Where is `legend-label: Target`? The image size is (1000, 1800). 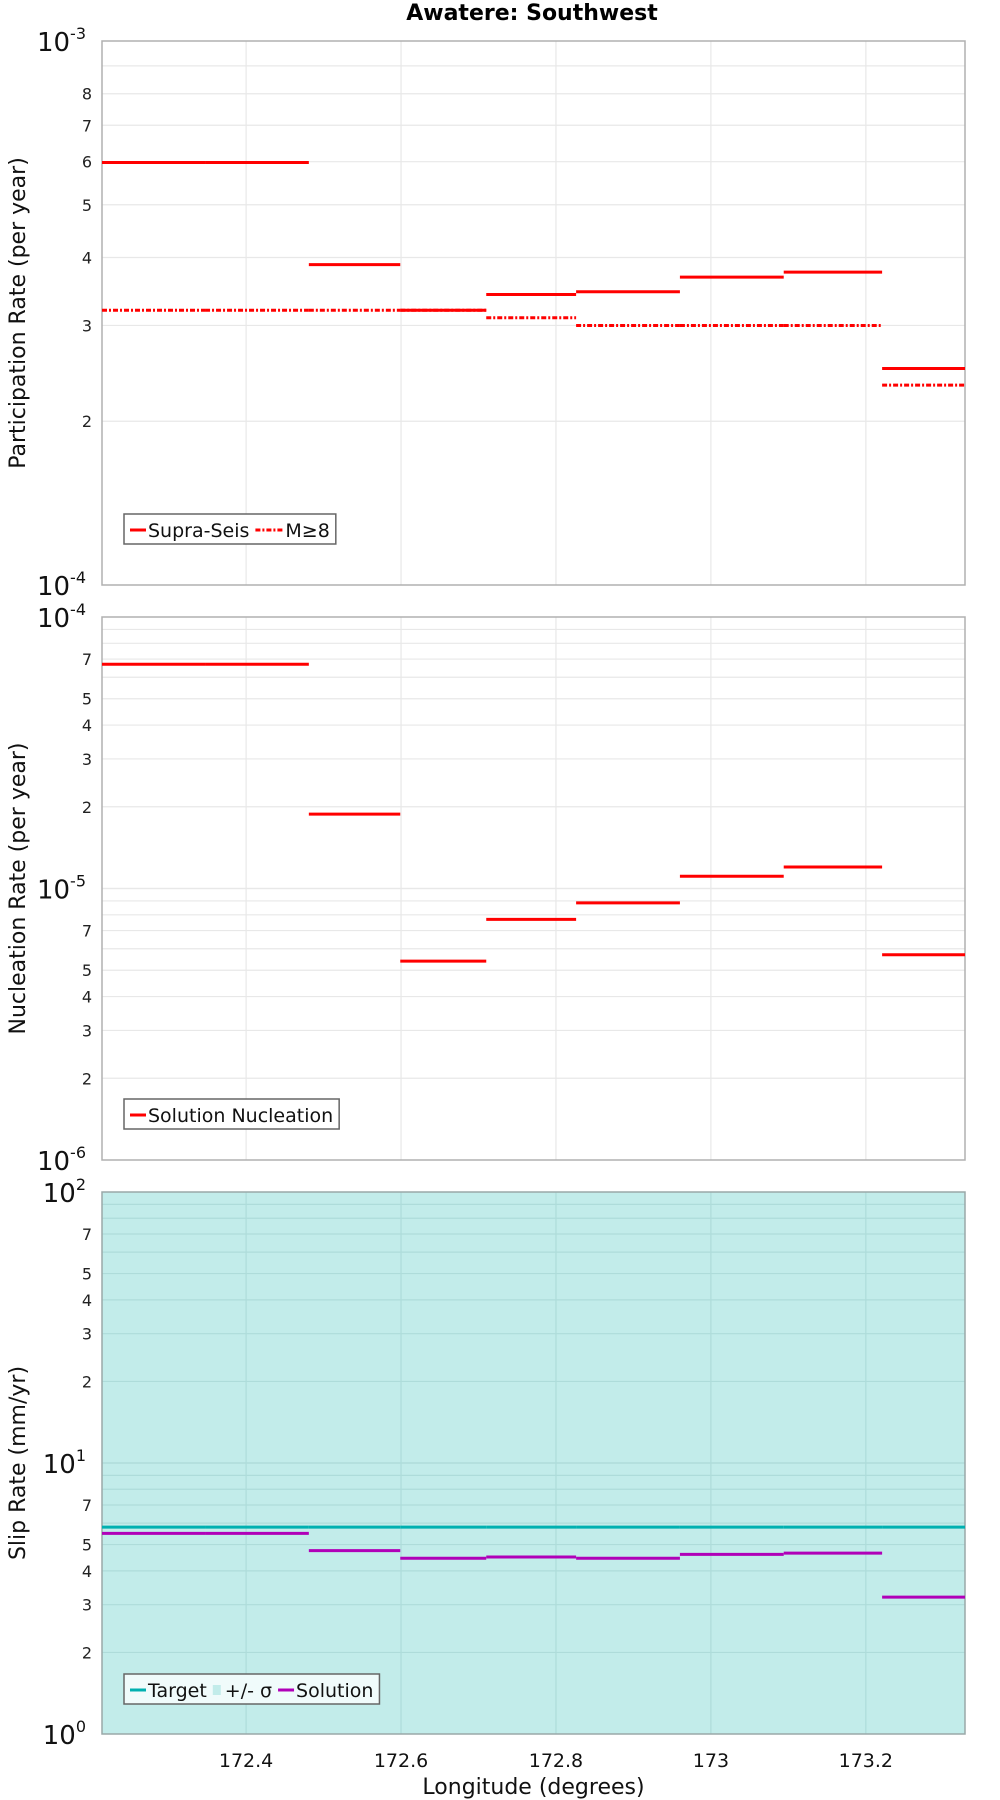
legend-label: Target is located at coordinates (177, 1691).